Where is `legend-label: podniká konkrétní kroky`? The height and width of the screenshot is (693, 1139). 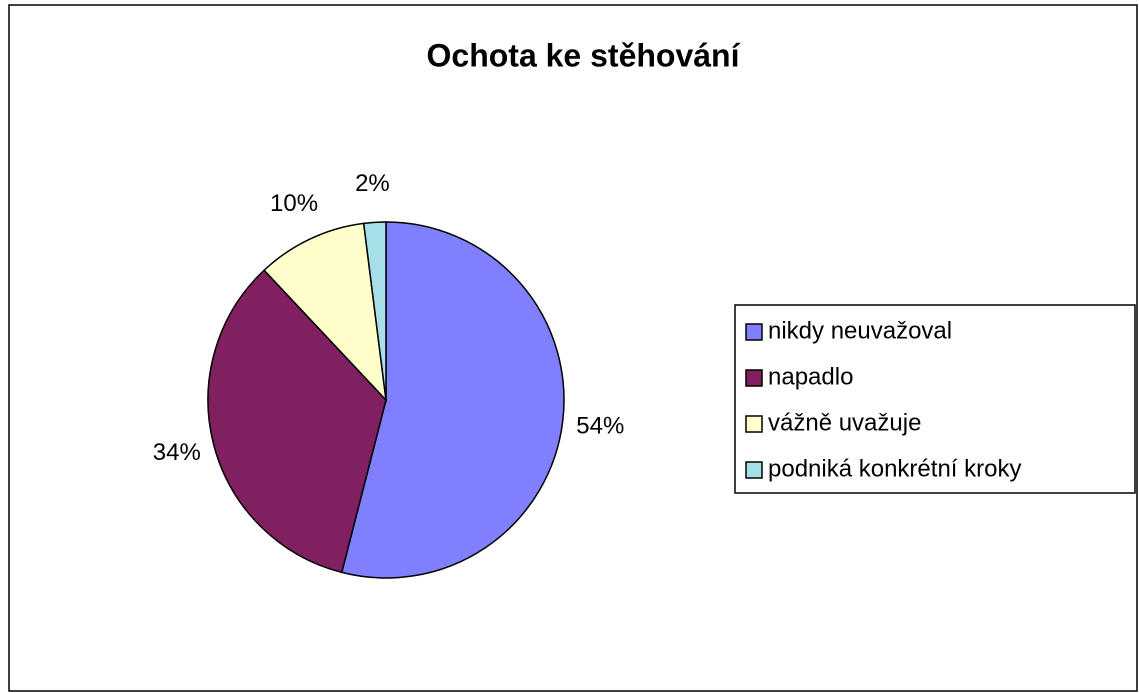
legend-label: podniká konkrétní kroky is located at coordinates (894, 468).